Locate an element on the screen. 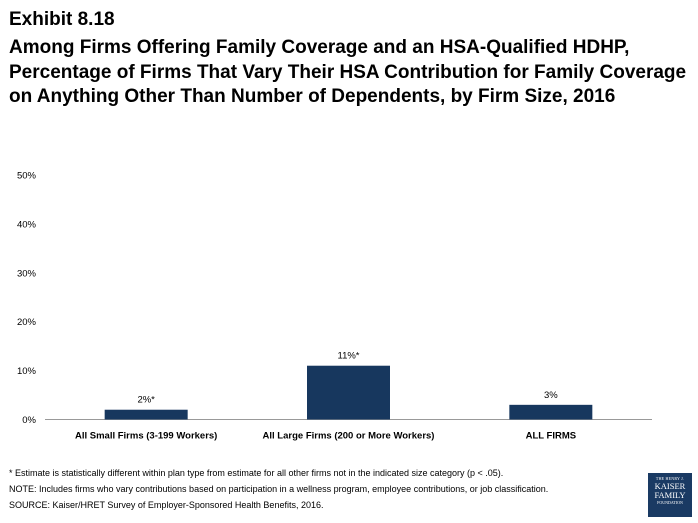  kff-logo: THE HENRY J. KAISER FAMILY FOUNDATION is located at coordinates (670, 495).